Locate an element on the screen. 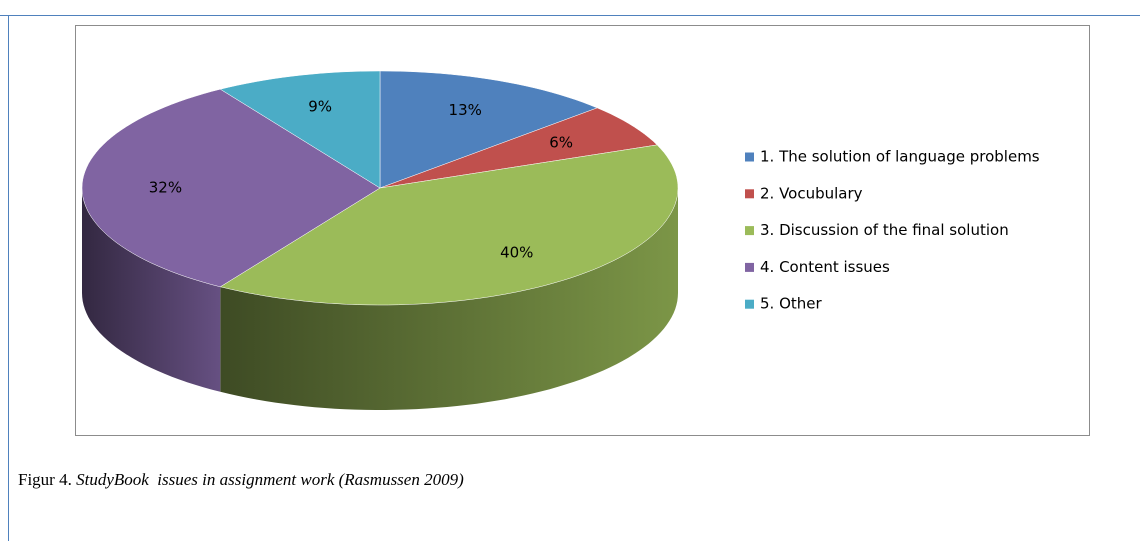 The image size is (1140, 545). data-label: 40% is located at coordinates (516, 252).